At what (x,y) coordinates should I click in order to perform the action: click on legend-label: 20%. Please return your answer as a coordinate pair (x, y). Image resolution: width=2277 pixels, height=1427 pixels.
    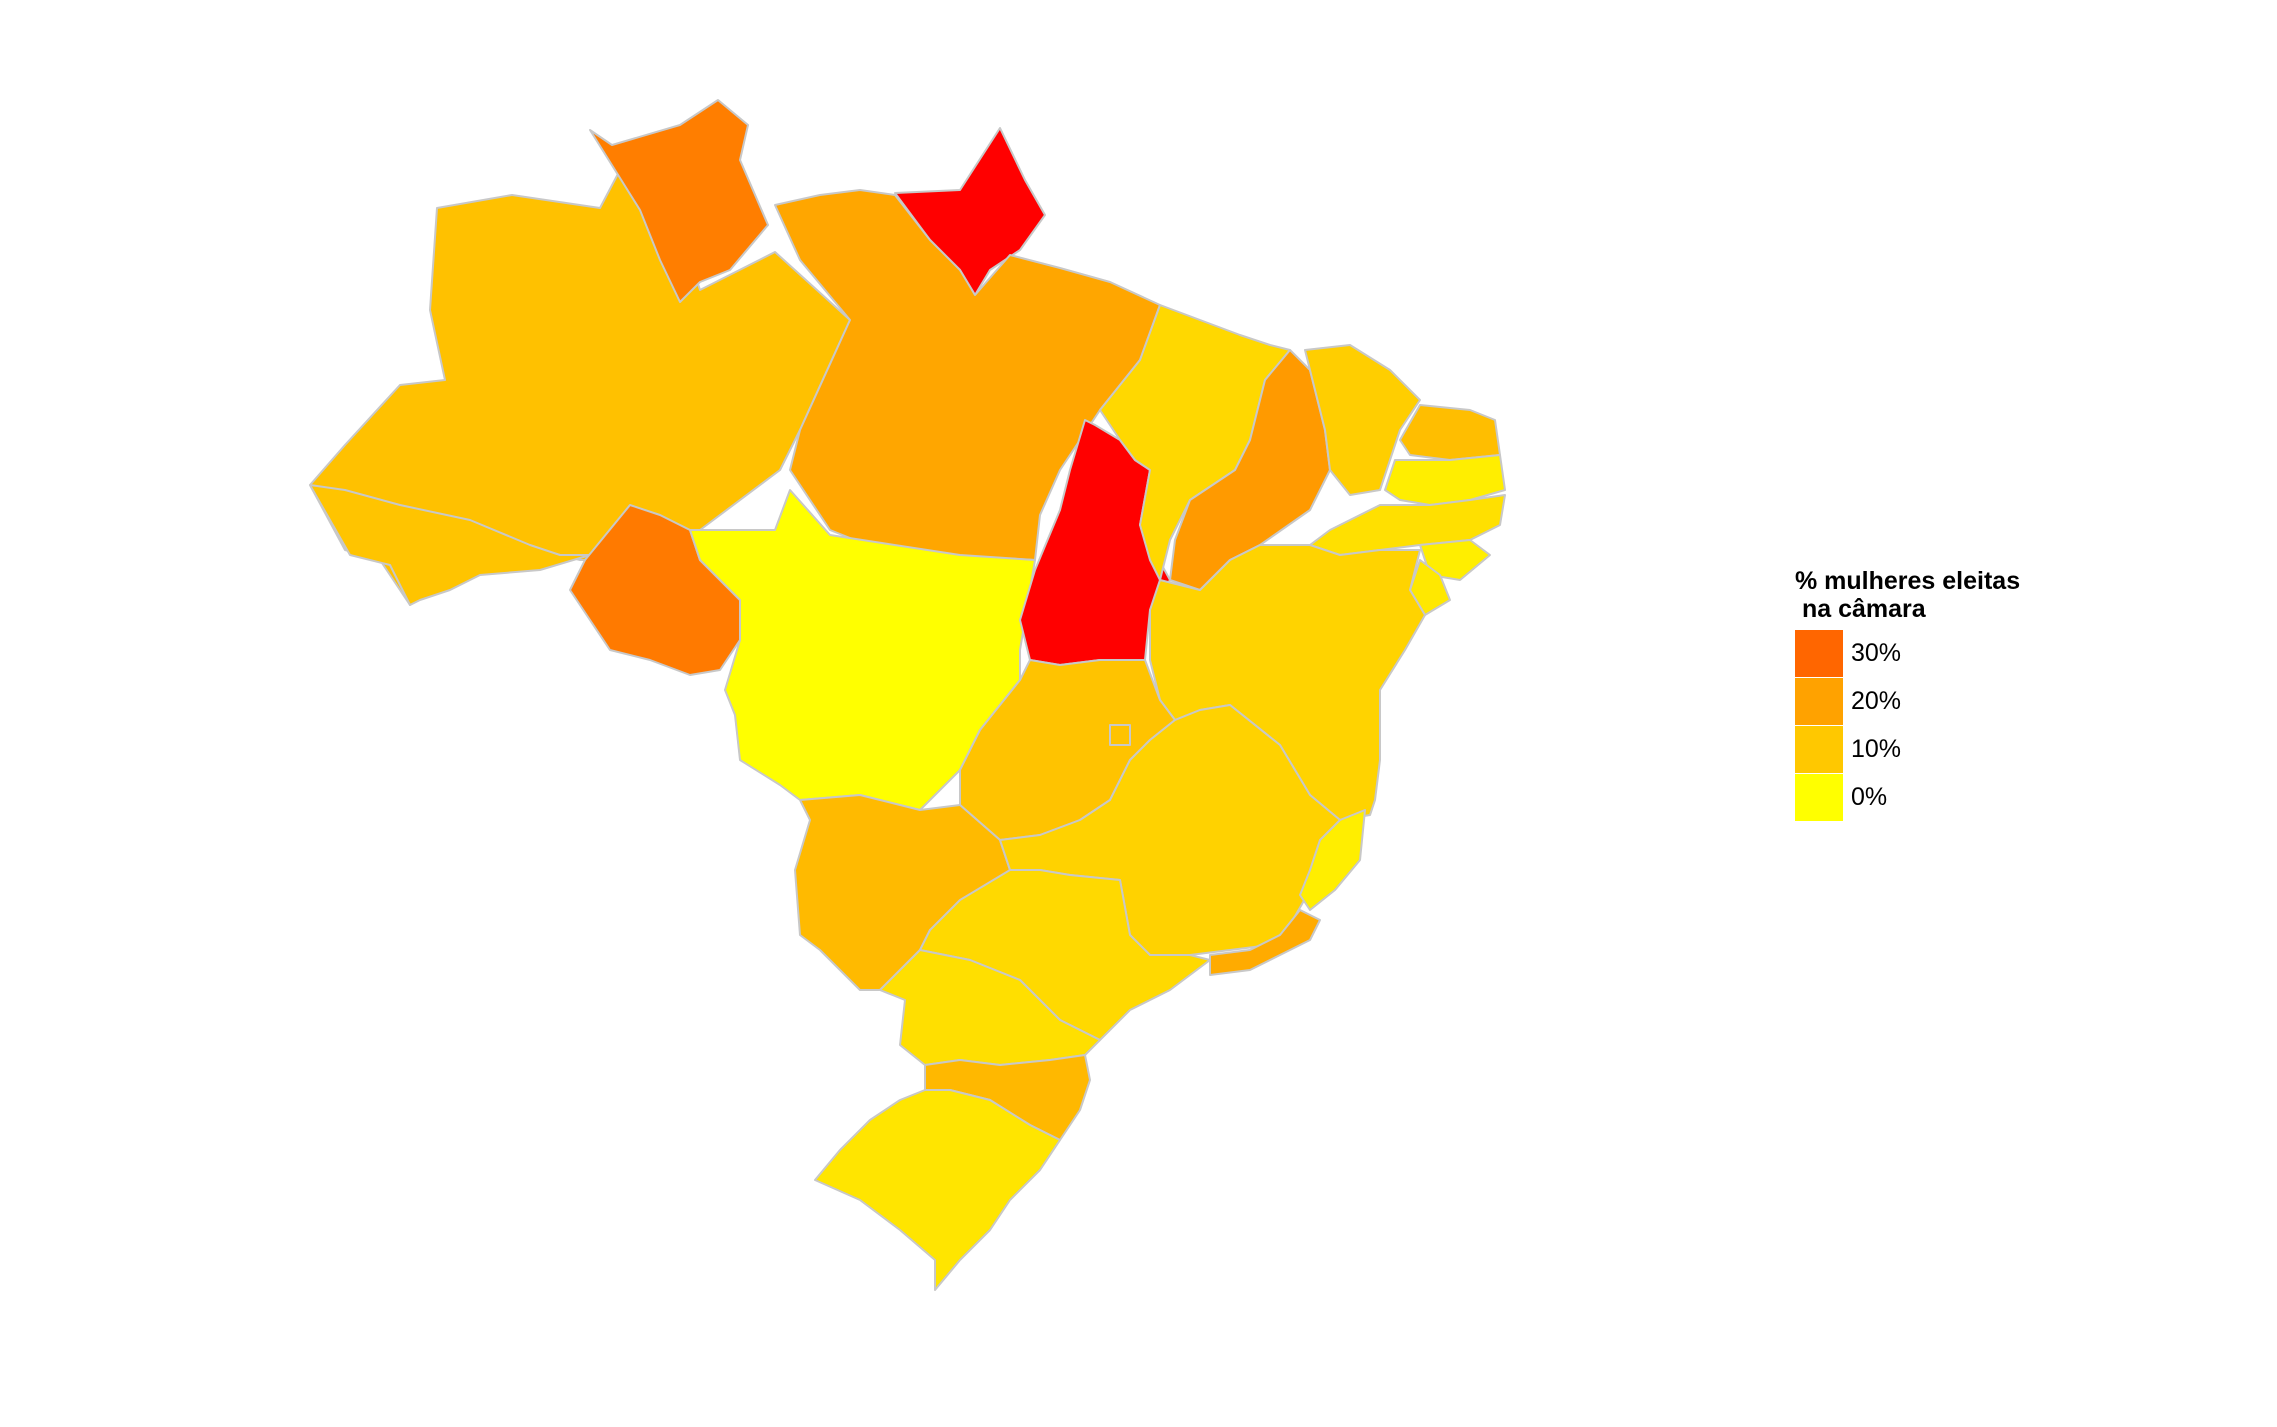
    Looking at the image, I should click on (1876, 700).